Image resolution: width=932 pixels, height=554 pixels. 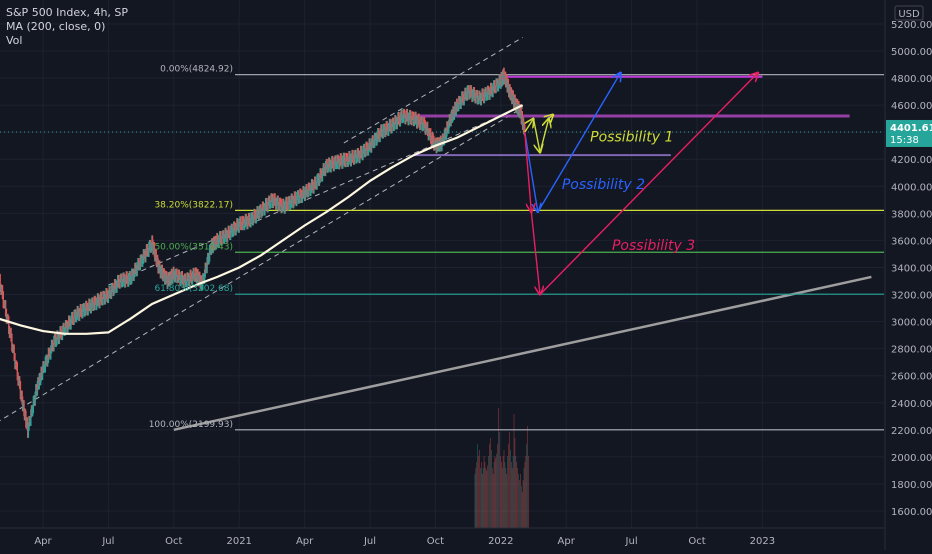 What do you see at coordinates (193, 205) in the screenshot?
I see `fib-level-label: 38.20%(3822.17)` at bounding box center [193, 205].